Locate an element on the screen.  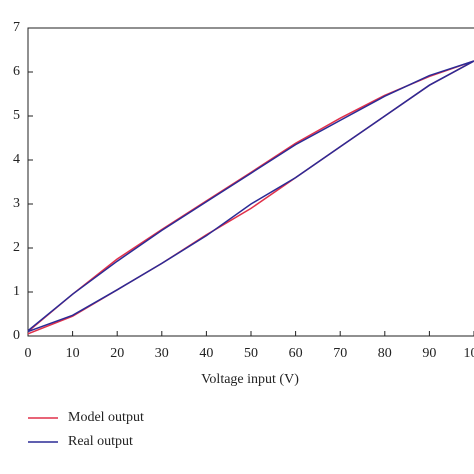
x-tick-label: 20 is located at coordinates (117, 353).